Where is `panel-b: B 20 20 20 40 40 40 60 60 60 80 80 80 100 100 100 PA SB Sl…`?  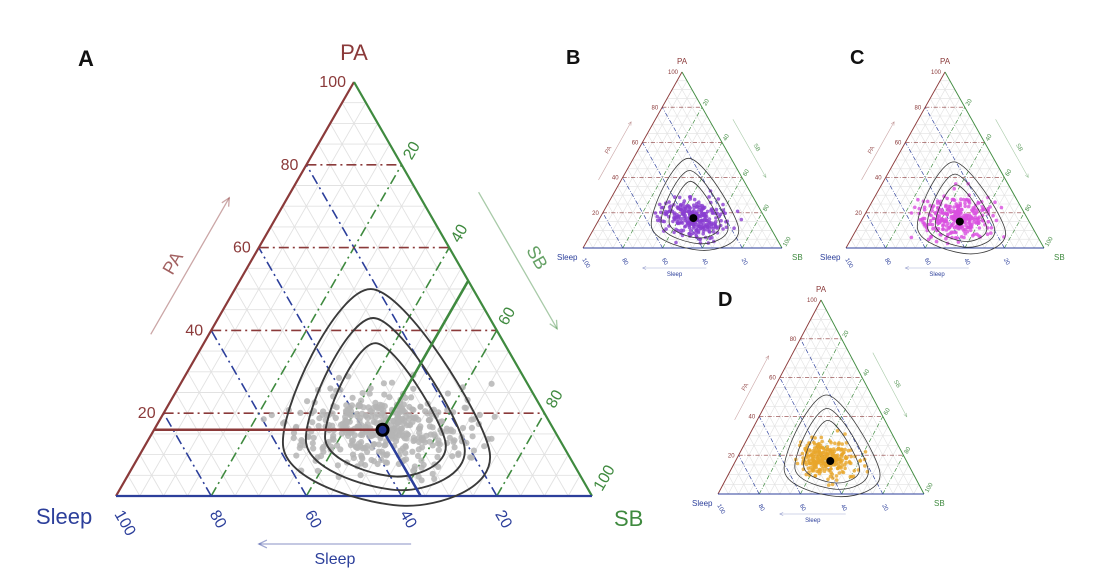 panel-b: B 20 20 20 40 40 40 60 60 60 80 80 80 100 100 100 PA SB Sl… is located at coordinates (680, 162).